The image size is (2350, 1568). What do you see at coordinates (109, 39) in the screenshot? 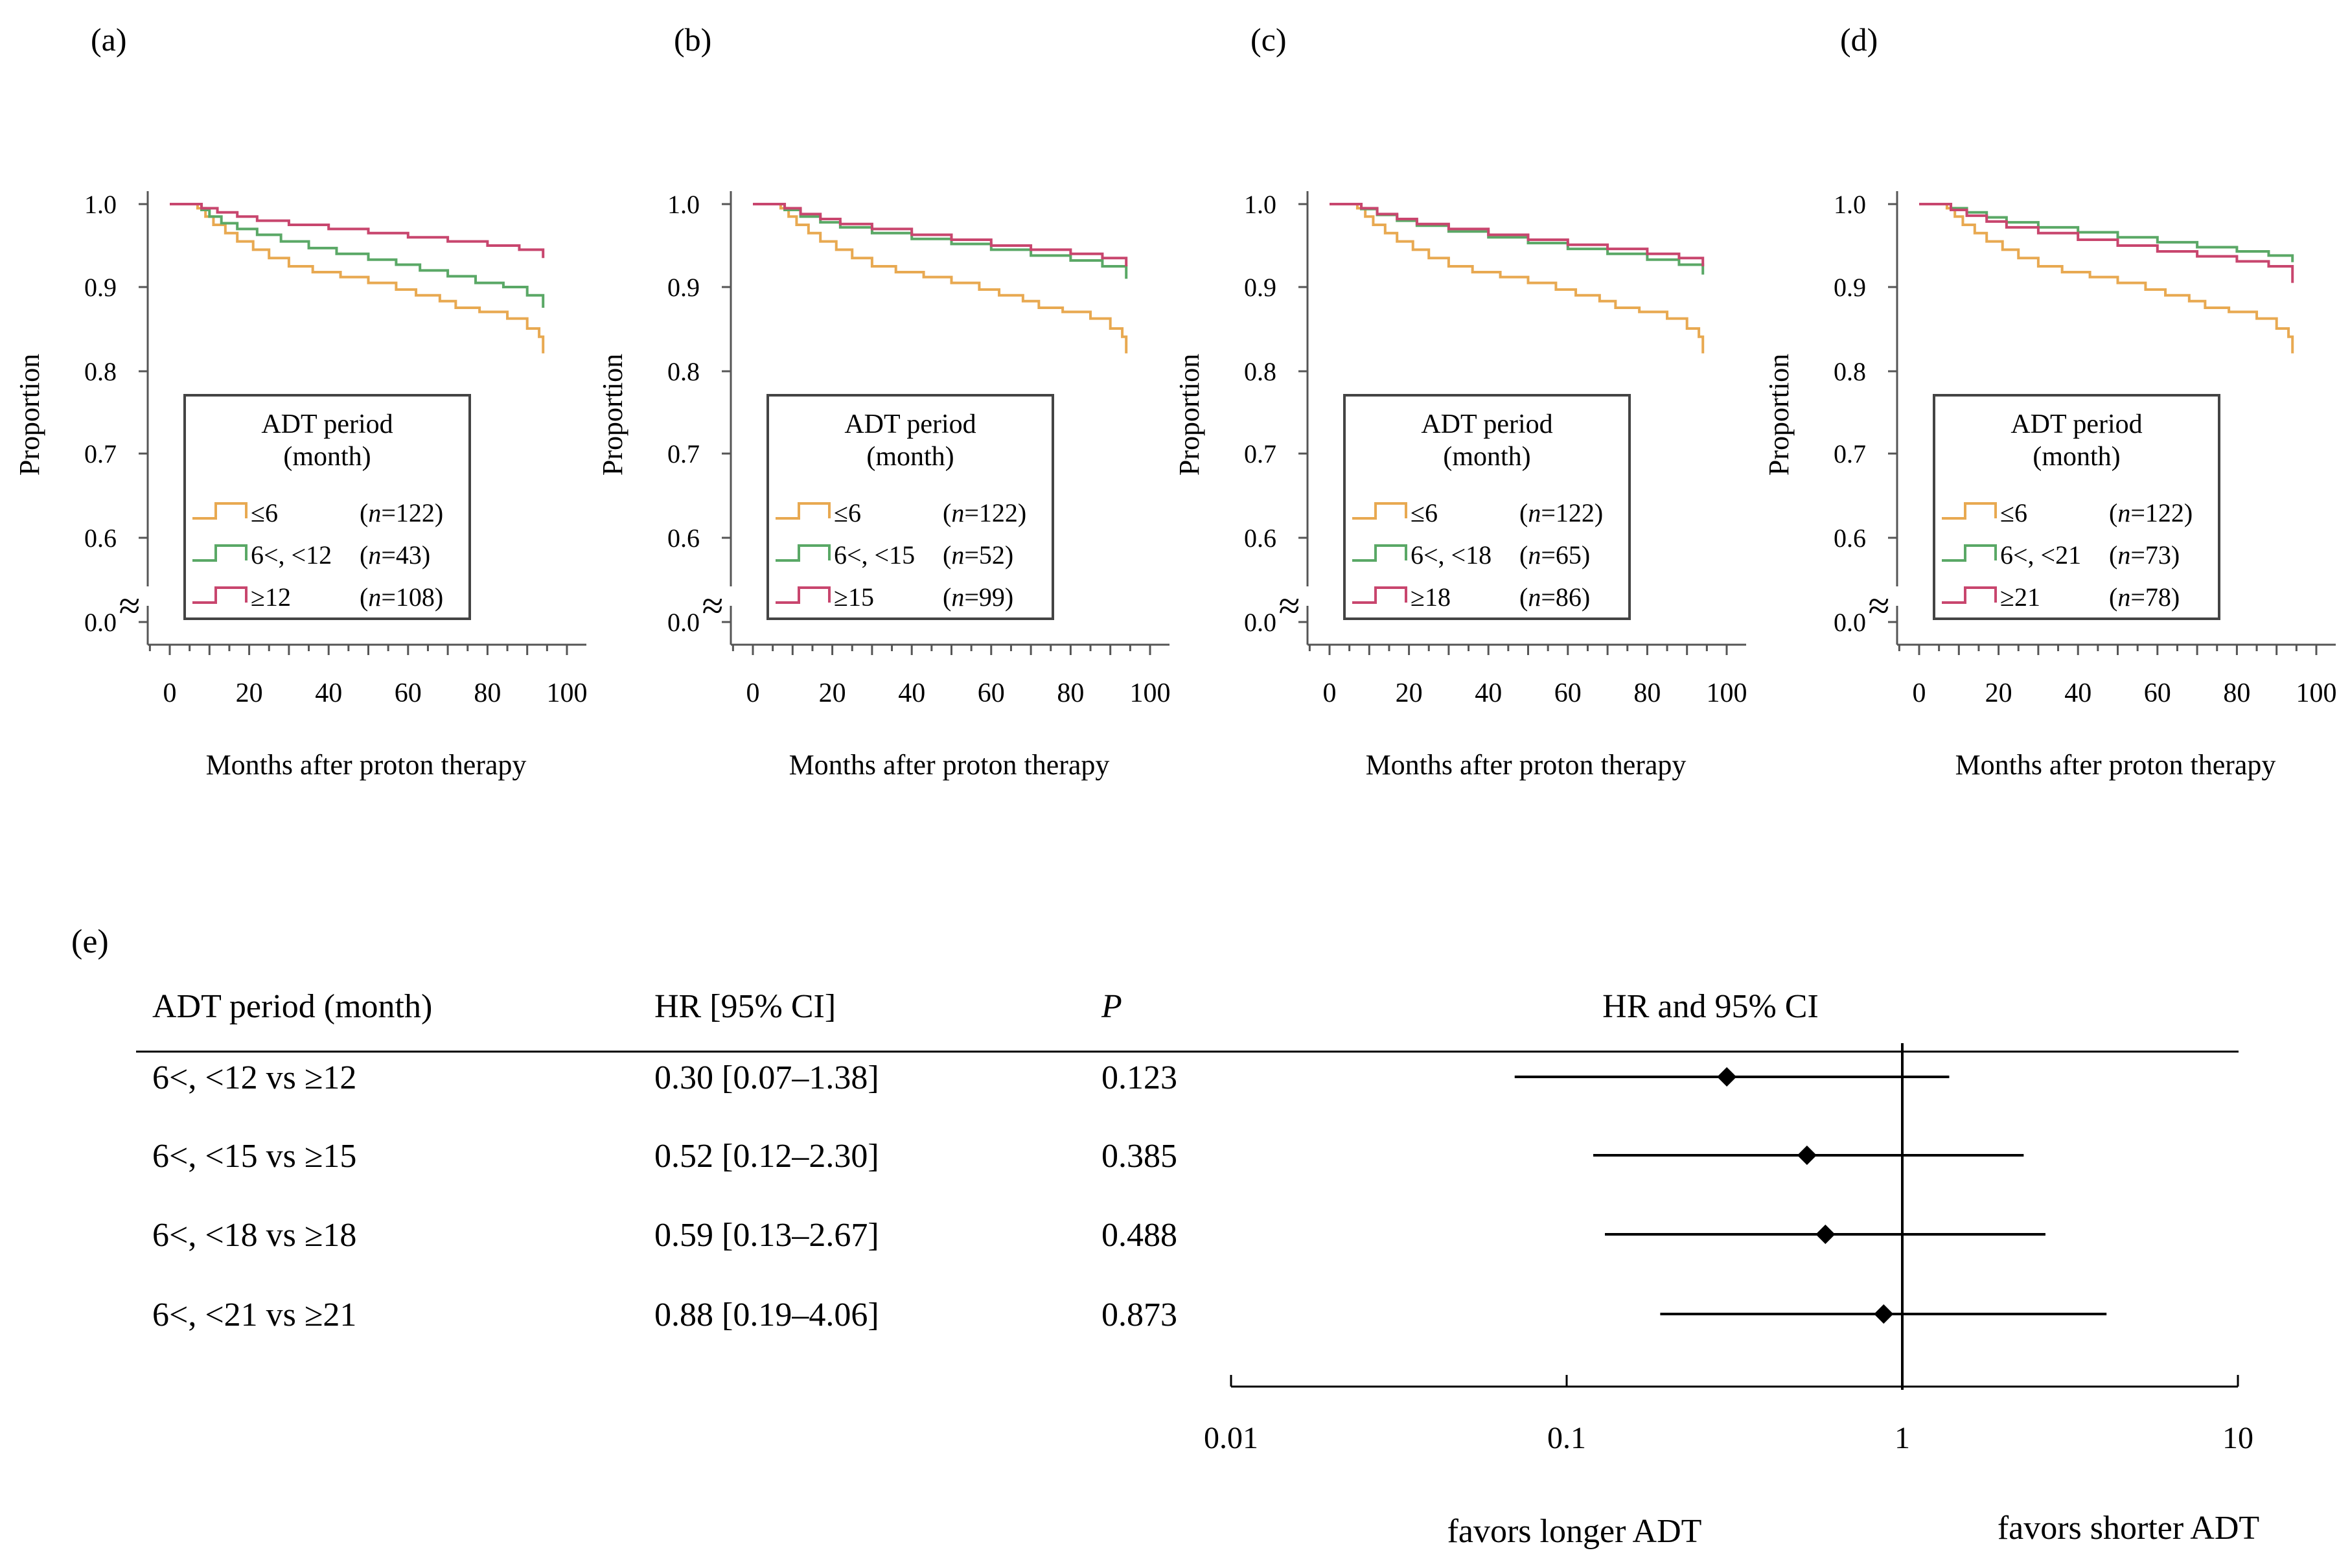
I see `panel-label: (a)` at bounding box center [109, 39].